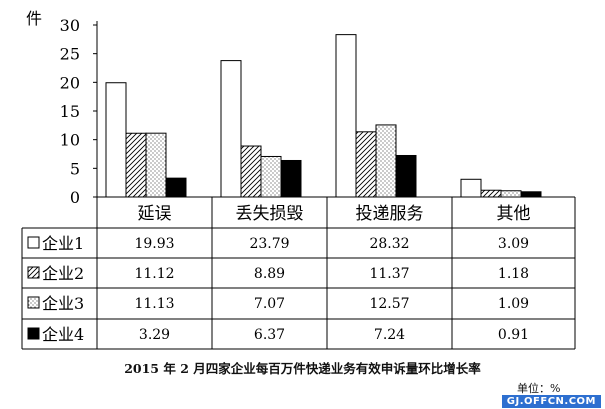 The height and width of the screenshot is (409, 605). Describe the element at coordinates (271, 176) in the screenshot. I see `bar-企业3-丢失损毁` at that location.